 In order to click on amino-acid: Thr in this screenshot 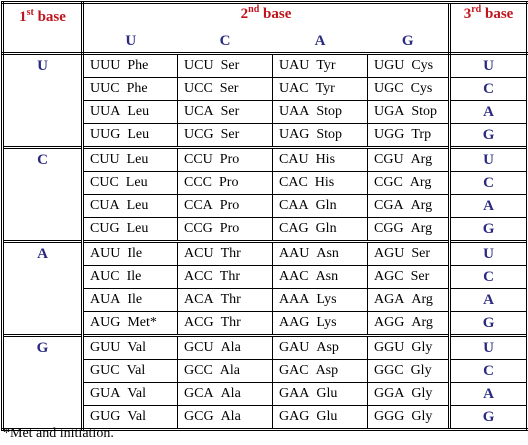, I will do `click(230, 322)`.